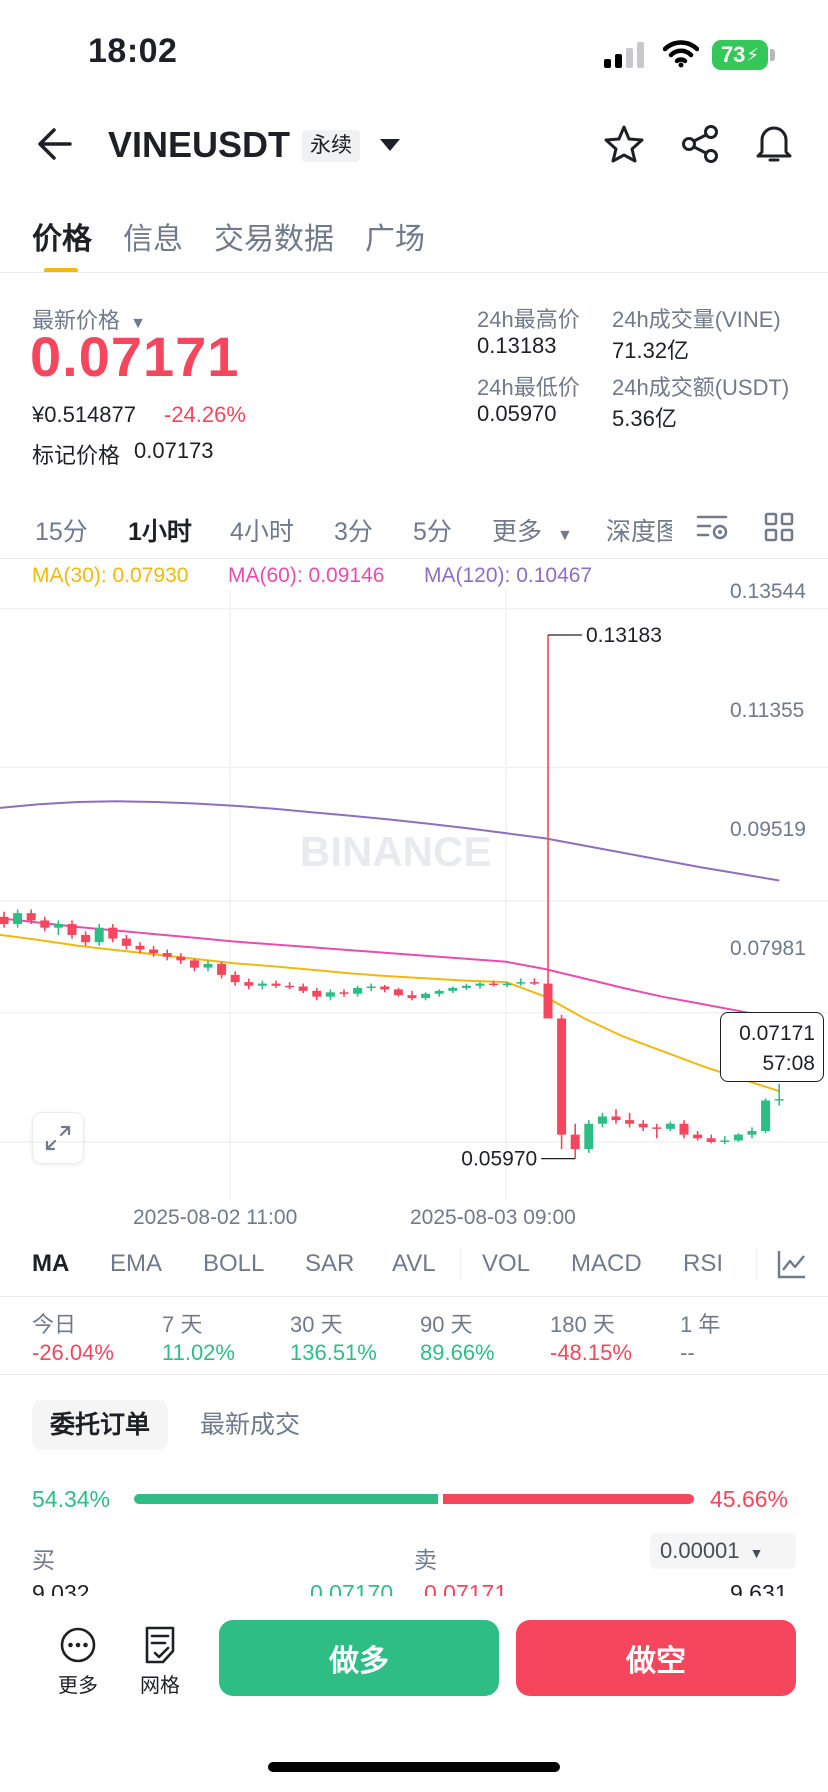 The image size is (828, 1792). What do you see at coordinates (73, 1352) in the screenshot?
I see `period-change: -26.04%` at bounding box center [73, 1352].